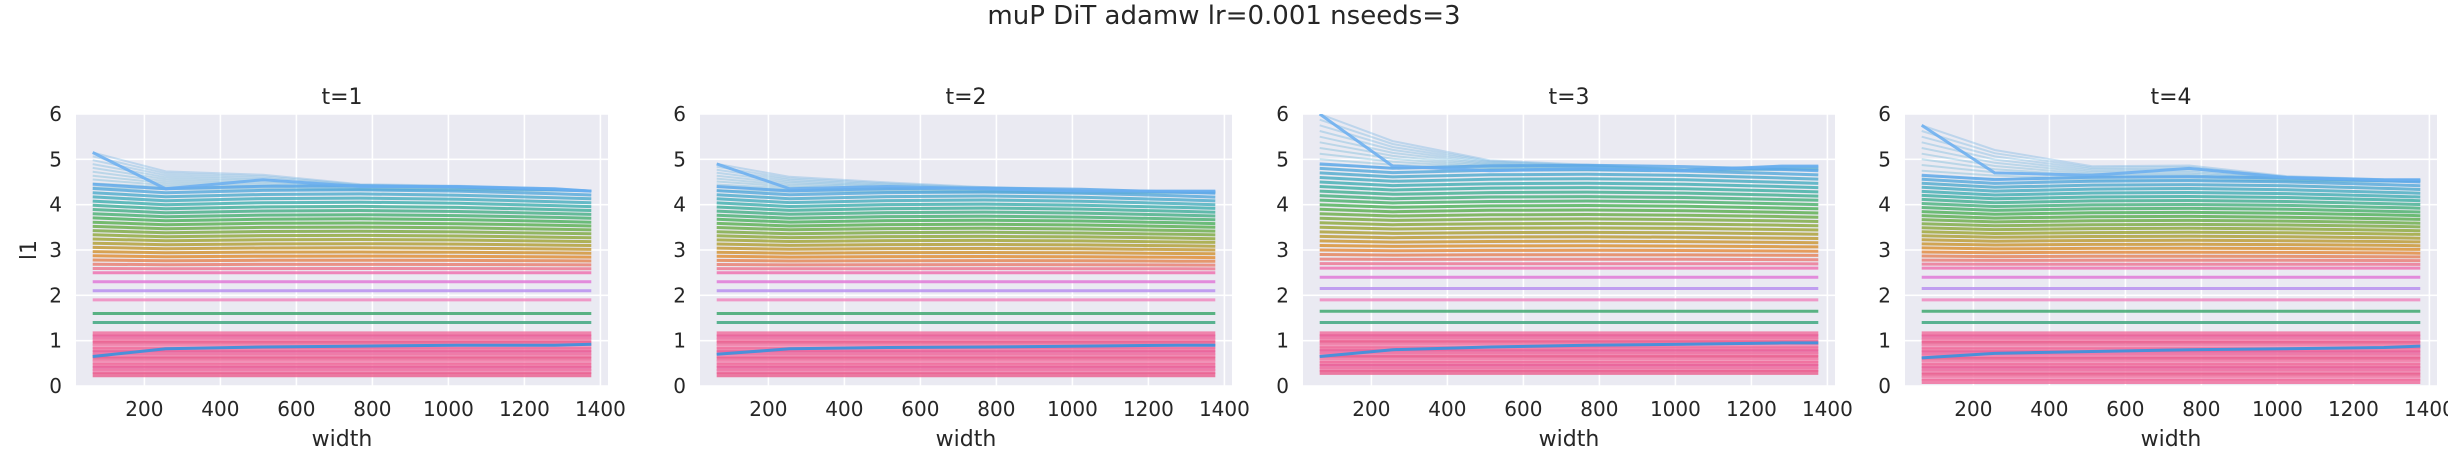 The width and height of the screenshot is (2448, 468). What do you see at coordinates (679, 250) in the screenshot?
I see `y-tick-label: 3` at bounding box center [679, 250].